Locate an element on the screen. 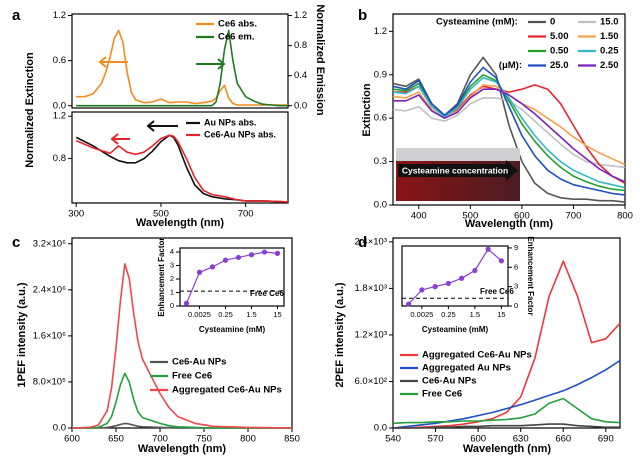 The width and height of the screenshot is (640, 465). panel-label: c is located at coordinates (16, 242).